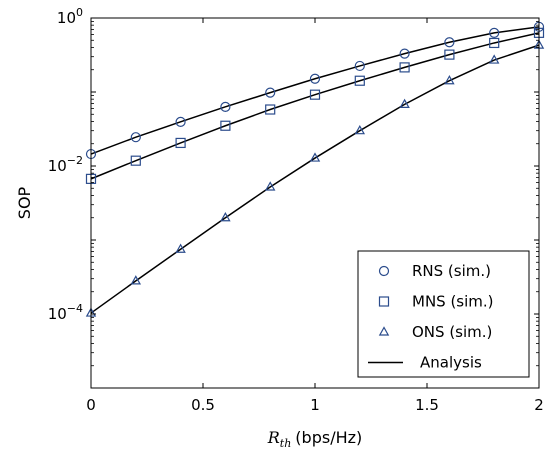 The height and width of the screenshot is (453, 550). Describe the element at coordinates (384, 301) in the screenshot. I see `legend-square-marker` at that location.